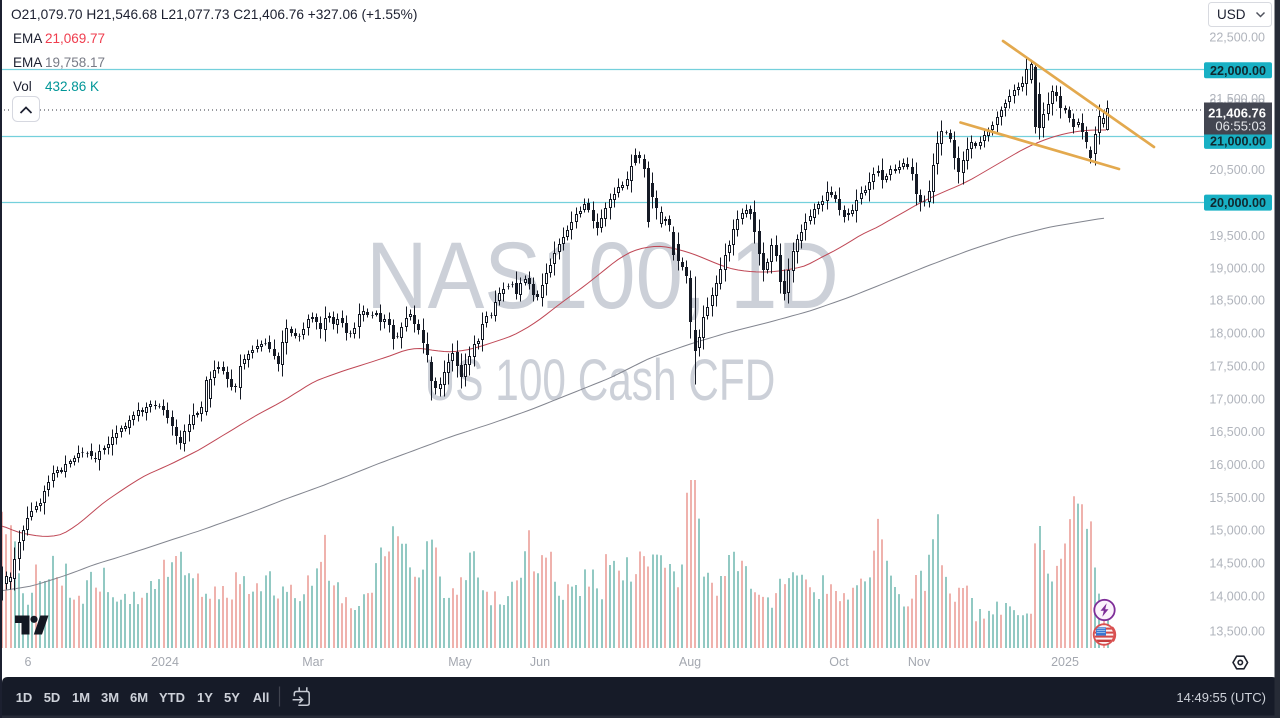 The height and width of the screenshot is (718, 1280). Describe the element at coordinates (1237, 465) in the screenshot. I see `svg-text: 16,000.00` at that location.